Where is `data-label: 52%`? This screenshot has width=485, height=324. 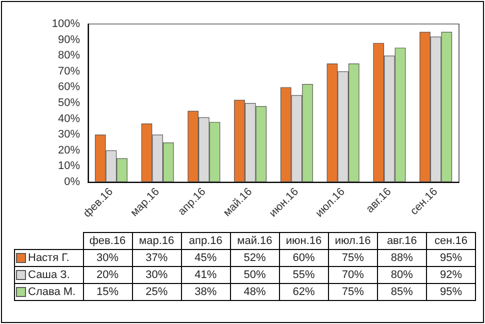 data-label: 52% is located at coordinates (255, 258).